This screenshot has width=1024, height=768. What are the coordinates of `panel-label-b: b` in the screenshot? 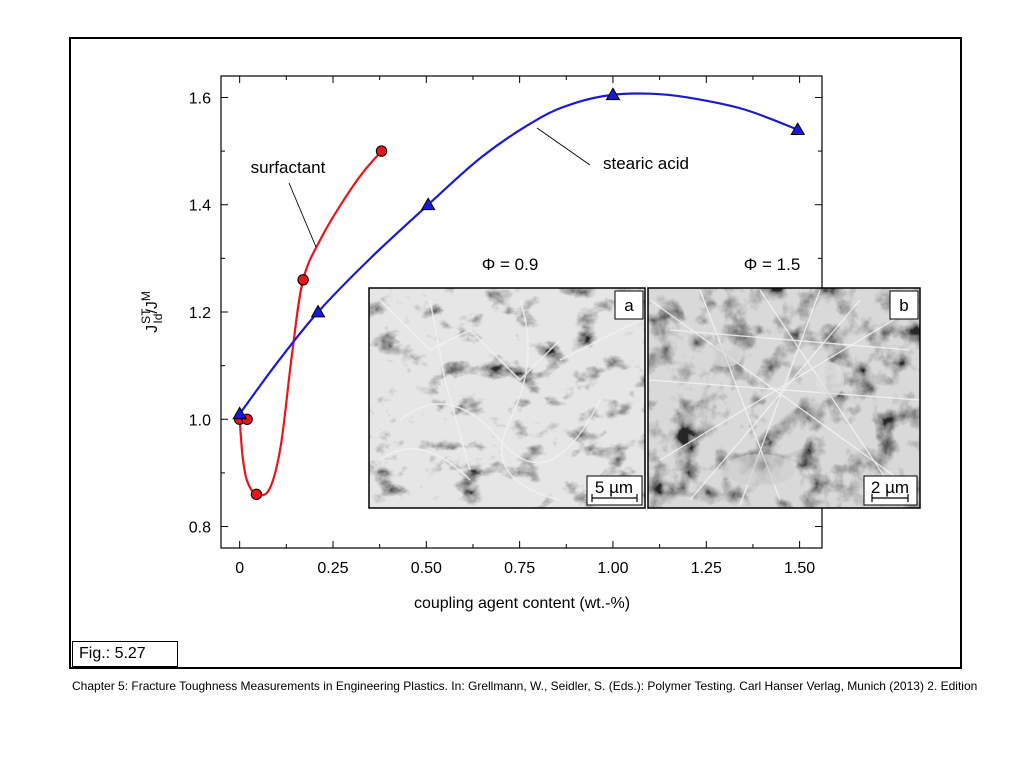 It's located at (903, 305).